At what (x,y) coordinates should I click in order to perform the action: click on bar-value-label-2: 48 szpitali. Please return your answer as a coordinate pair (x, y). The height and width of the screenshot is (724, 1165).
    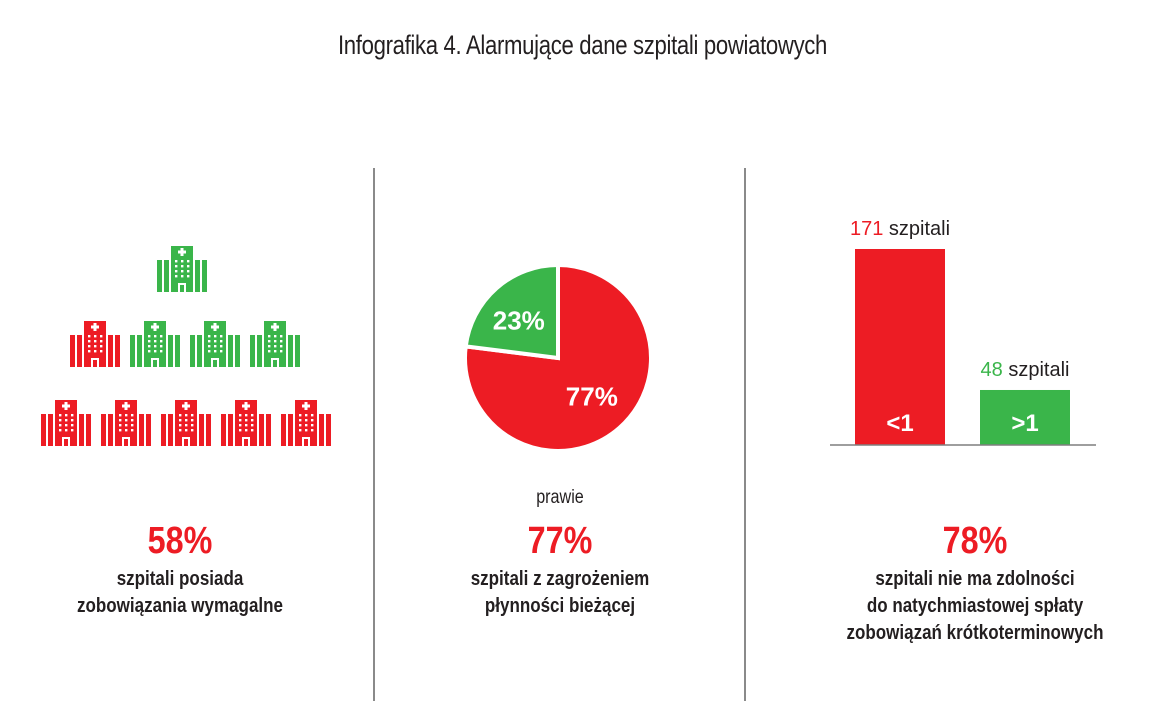
    Looking at the image, I should click on (1025, 370).